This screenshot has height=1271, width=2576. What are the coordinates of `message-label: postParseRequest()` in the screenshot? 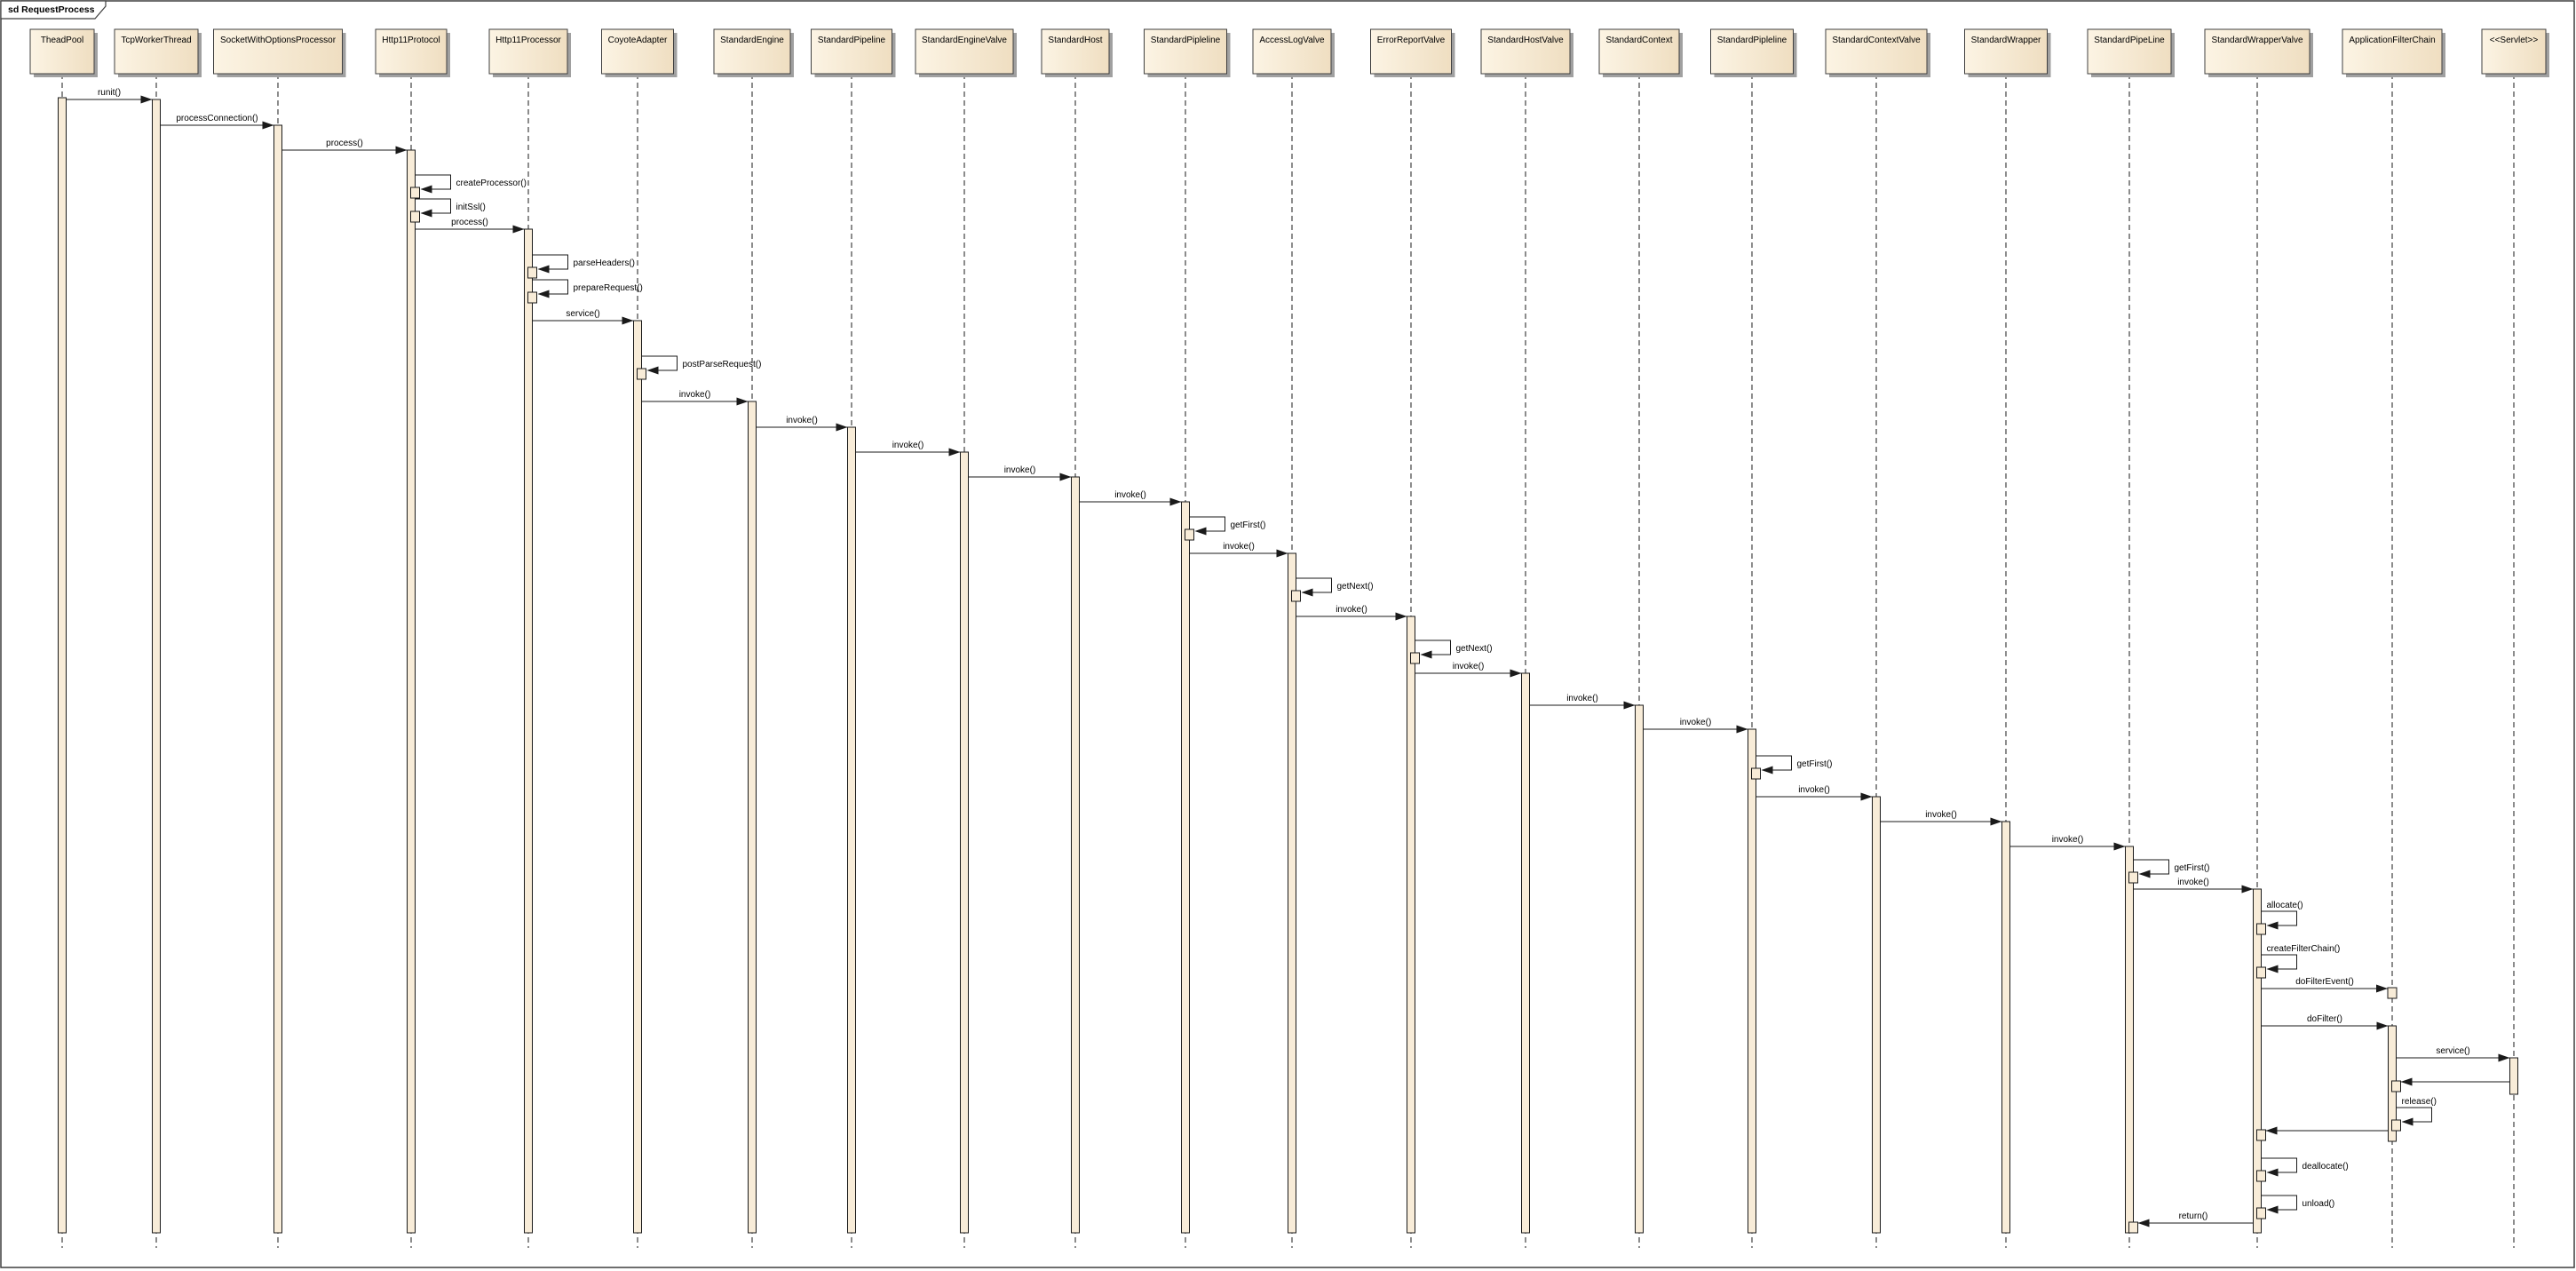 It's located at (723, 365).